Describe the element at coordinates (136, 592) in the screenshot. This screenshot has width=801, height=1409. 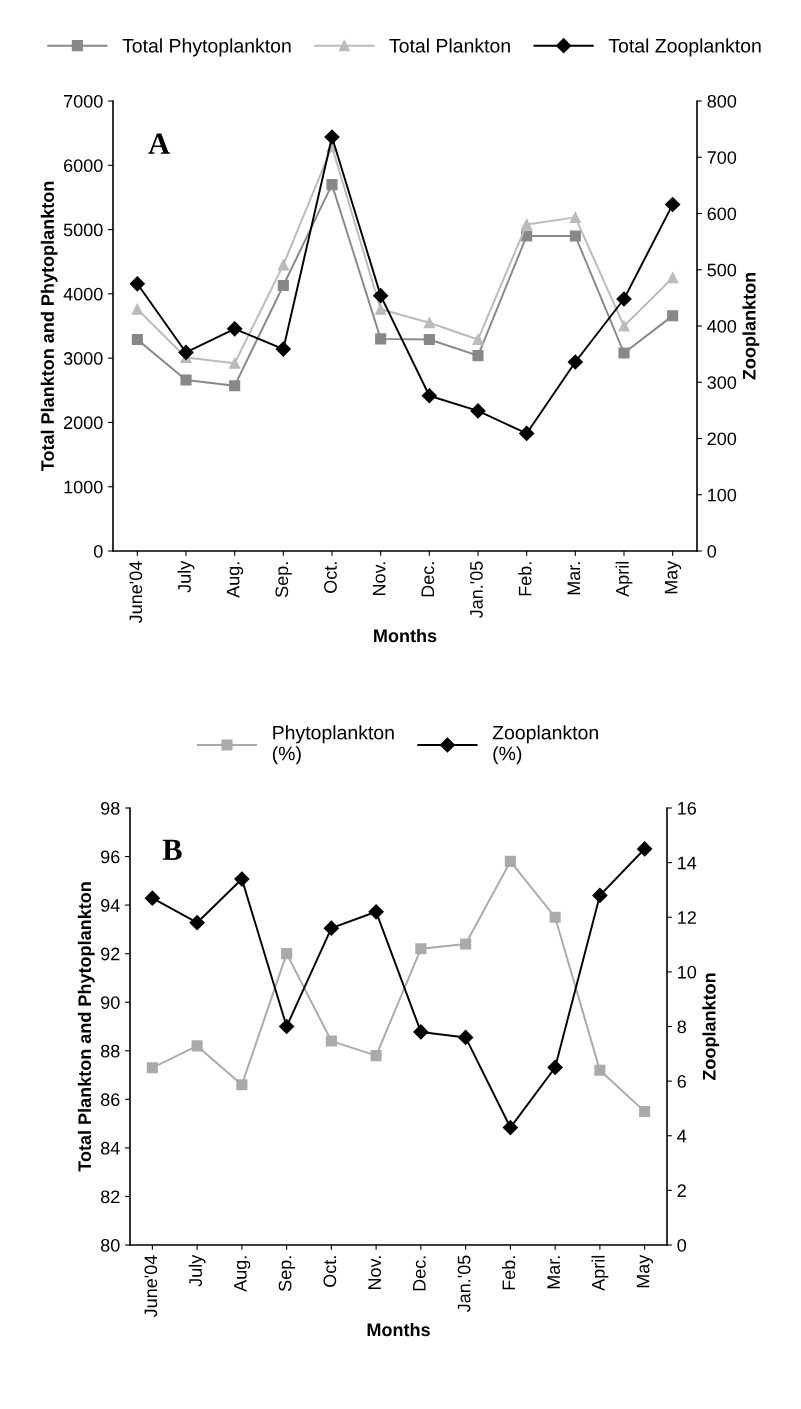
I see `x-tick-label: June'04` at that location.